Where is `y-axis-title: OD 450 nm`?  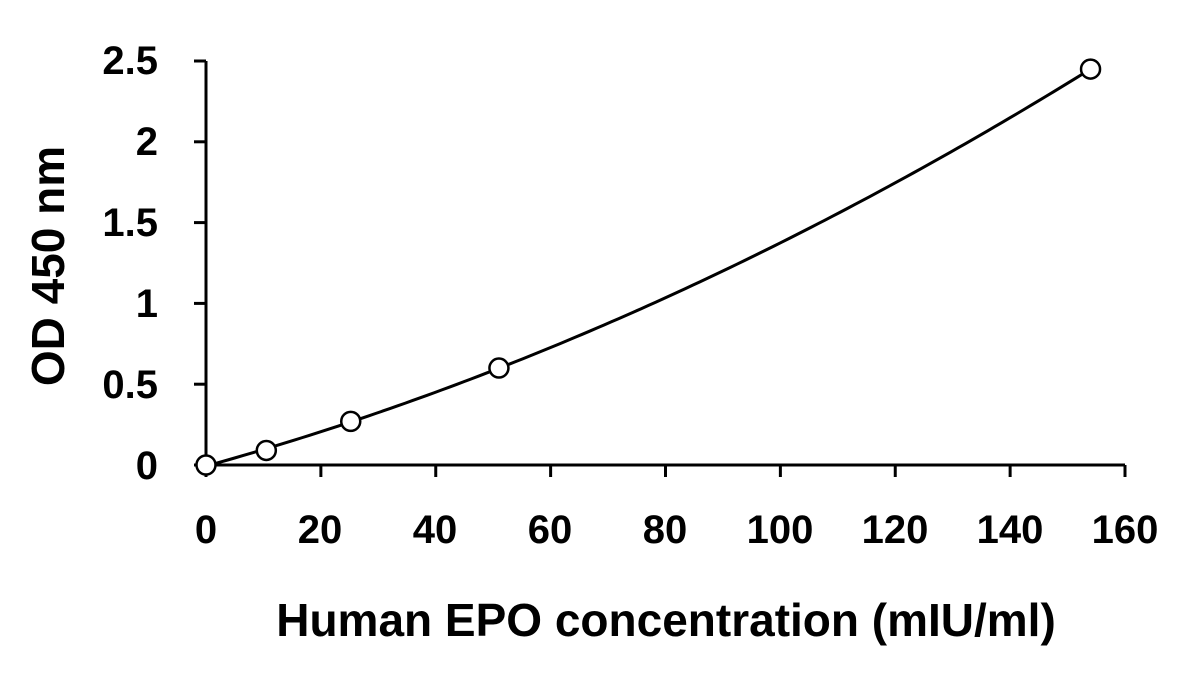
y-axis-title: OD 450 nm is located at coordinates (48, 266).